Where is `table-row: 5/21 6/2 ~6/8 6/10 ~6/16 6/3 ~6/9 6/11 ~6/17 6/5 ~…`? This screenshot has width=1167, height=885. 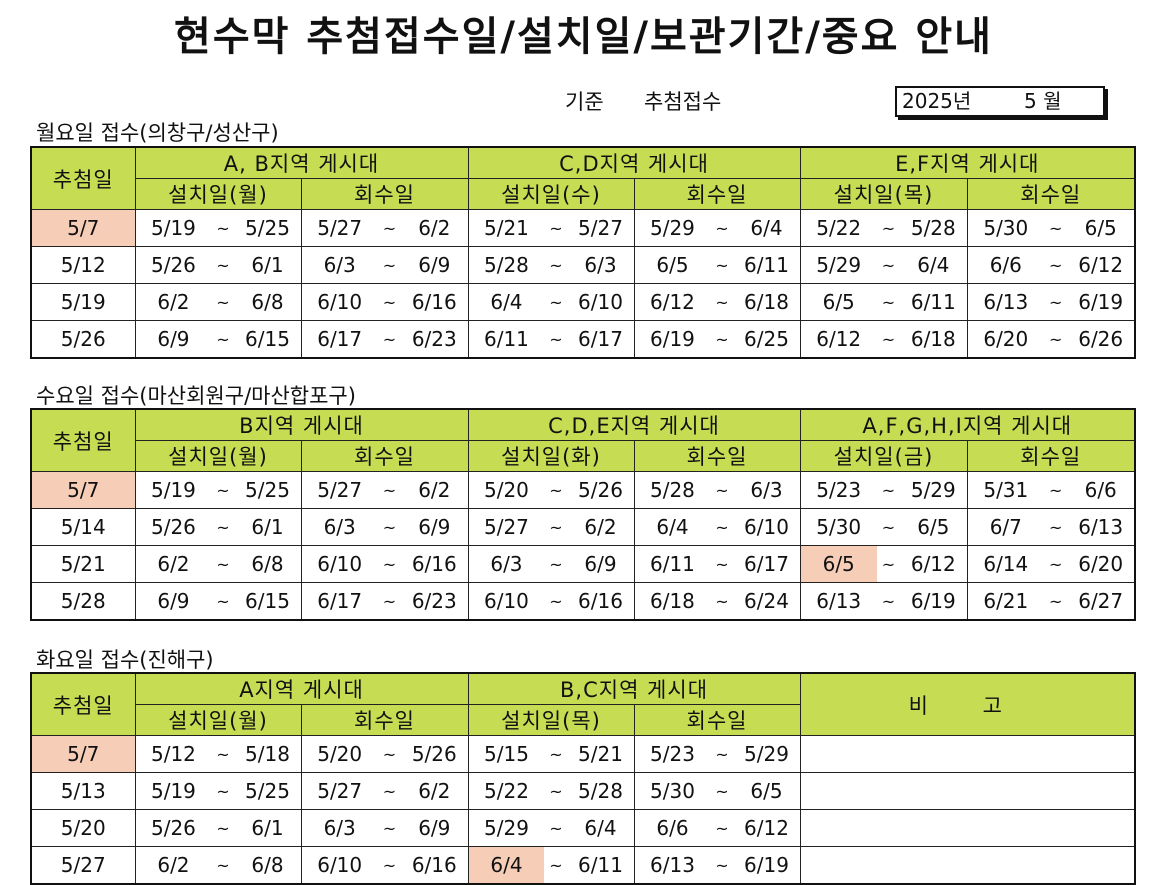
table-row: 5/21 6/2 ~6/8 6/10 ~6/16 6/3 ~6/9 6/11 ~6/17 6/5 ~… is located at coordinates (583, 564).